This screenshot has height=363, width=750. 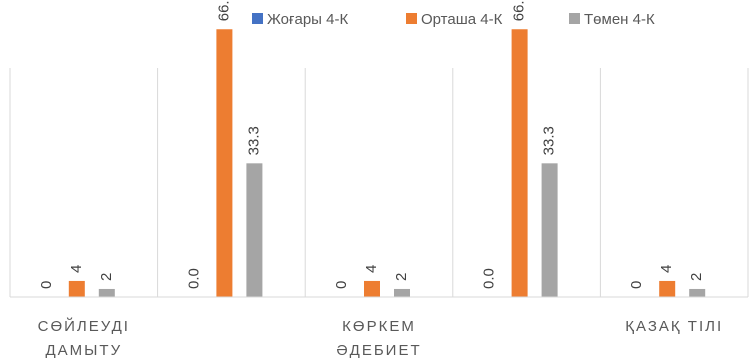 What do you see at coordinates (462, 19) in the screenshot?
I see `legend-label: Орташа 4-К` at bounding box center [462, 19].